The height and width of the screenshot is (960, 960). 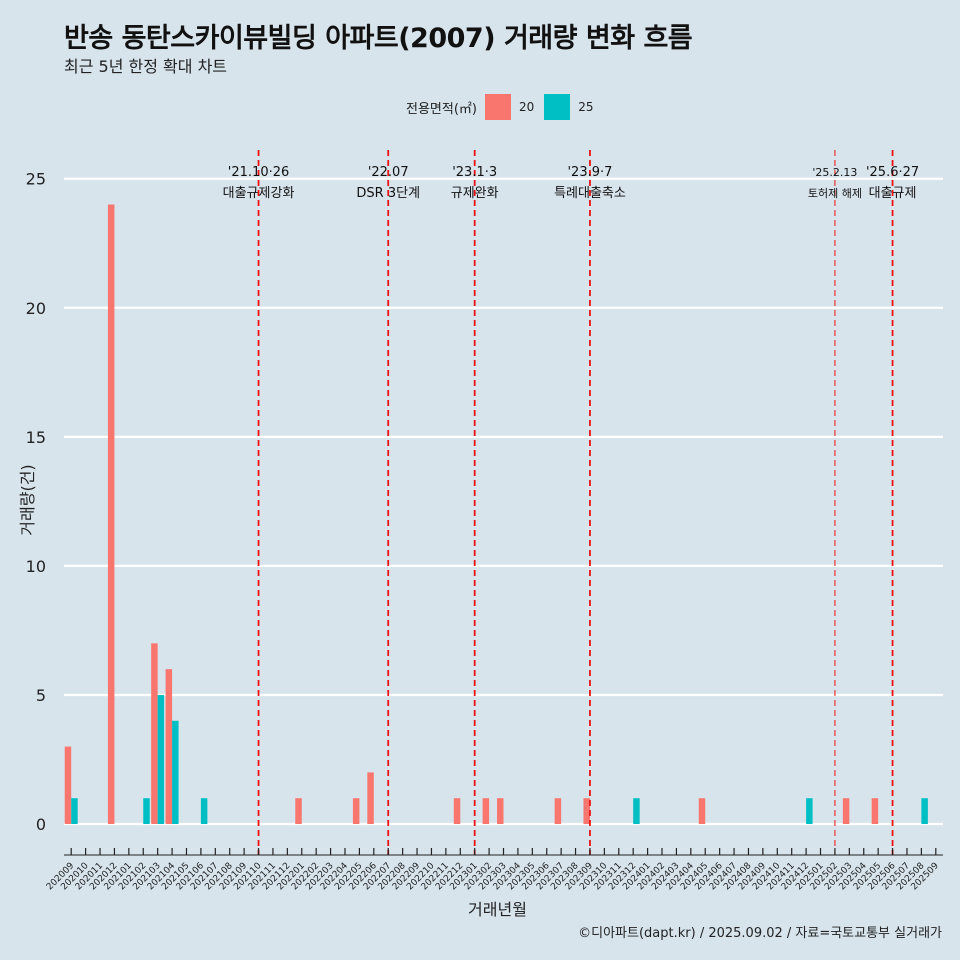 I want to click on x-axis-title: 거래년월, so click(x=497, y=909).